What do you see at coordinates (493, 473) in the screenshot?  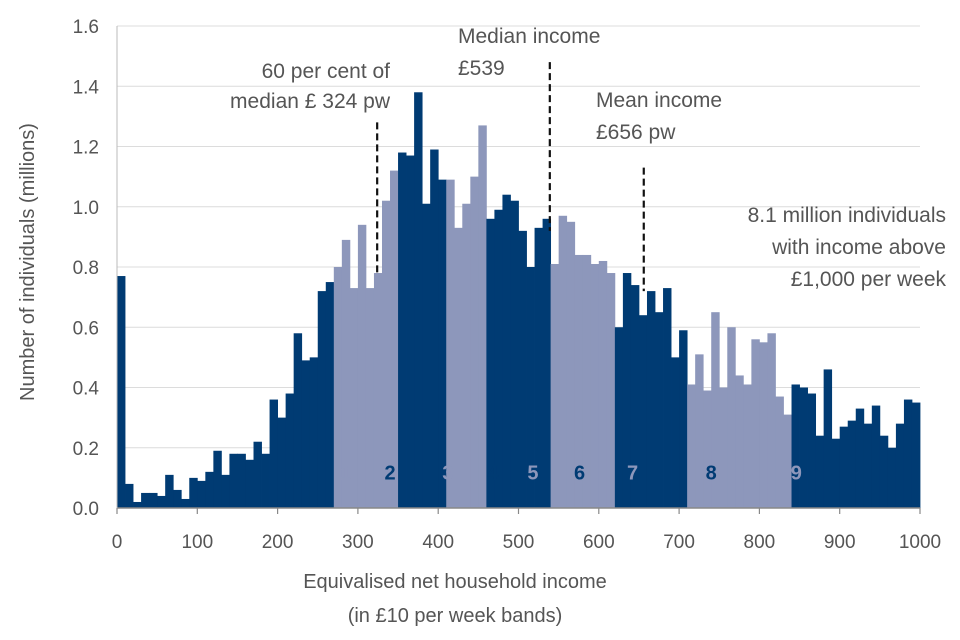 I see `decile-label: 4` at bounding box center [493, 473].